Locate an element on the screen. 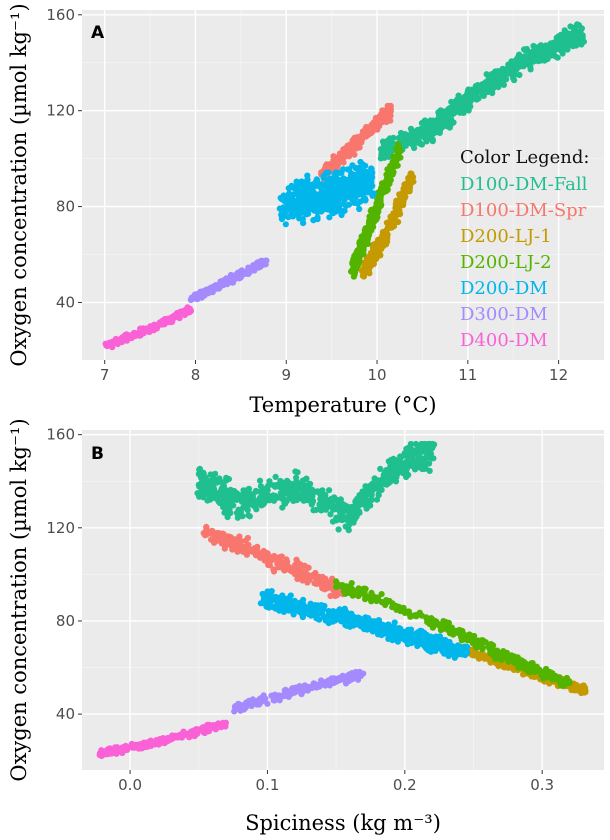 This screenshot has width=610, height=840. legend-entry-d400-dm: D400-DM is located at coordinates (504, 340).